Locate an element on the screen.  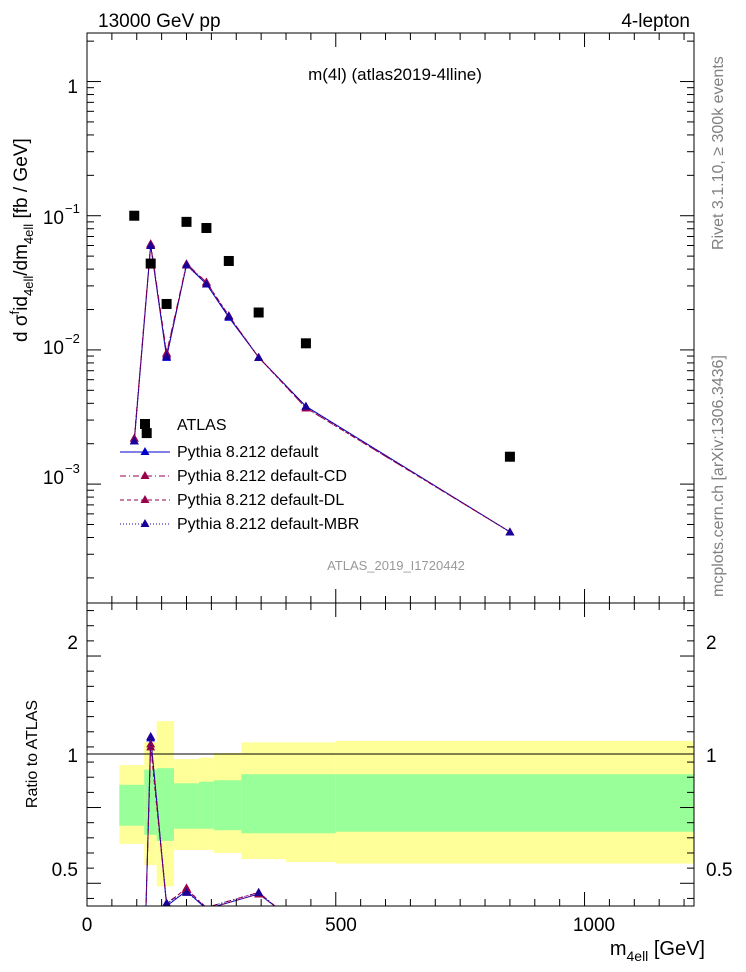
ratio-bands is located at coordinates (406, 804).